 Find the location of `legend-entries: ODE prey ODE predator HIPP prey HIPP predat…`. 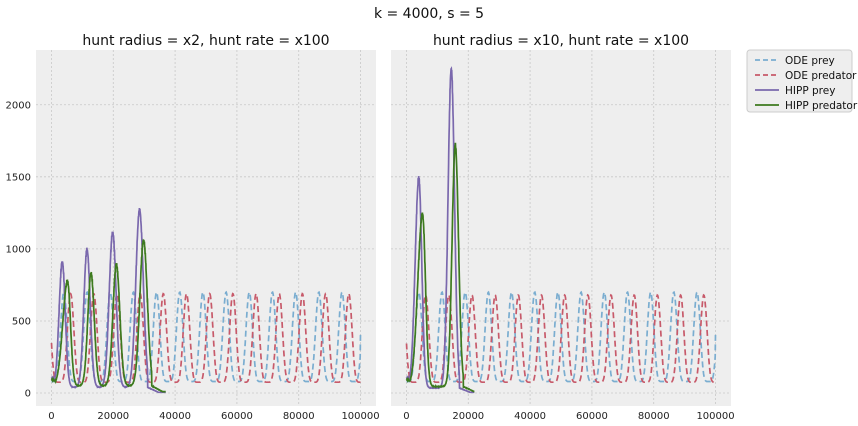

legend-entries: ODE prey ODE predator HIPP prey HIPP predat… is located at coordinates (806, 83).